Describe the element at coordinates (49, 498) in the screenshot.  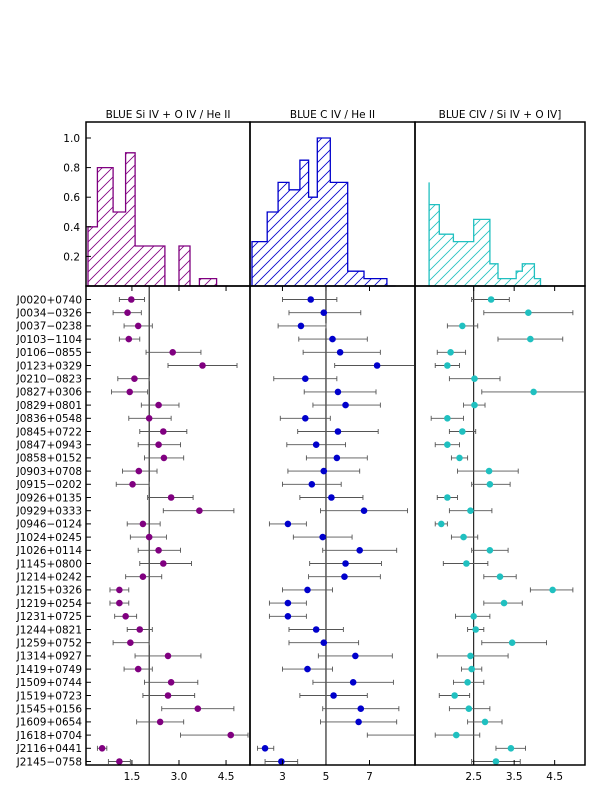
I see `object-label: J0926+0135` at that location.